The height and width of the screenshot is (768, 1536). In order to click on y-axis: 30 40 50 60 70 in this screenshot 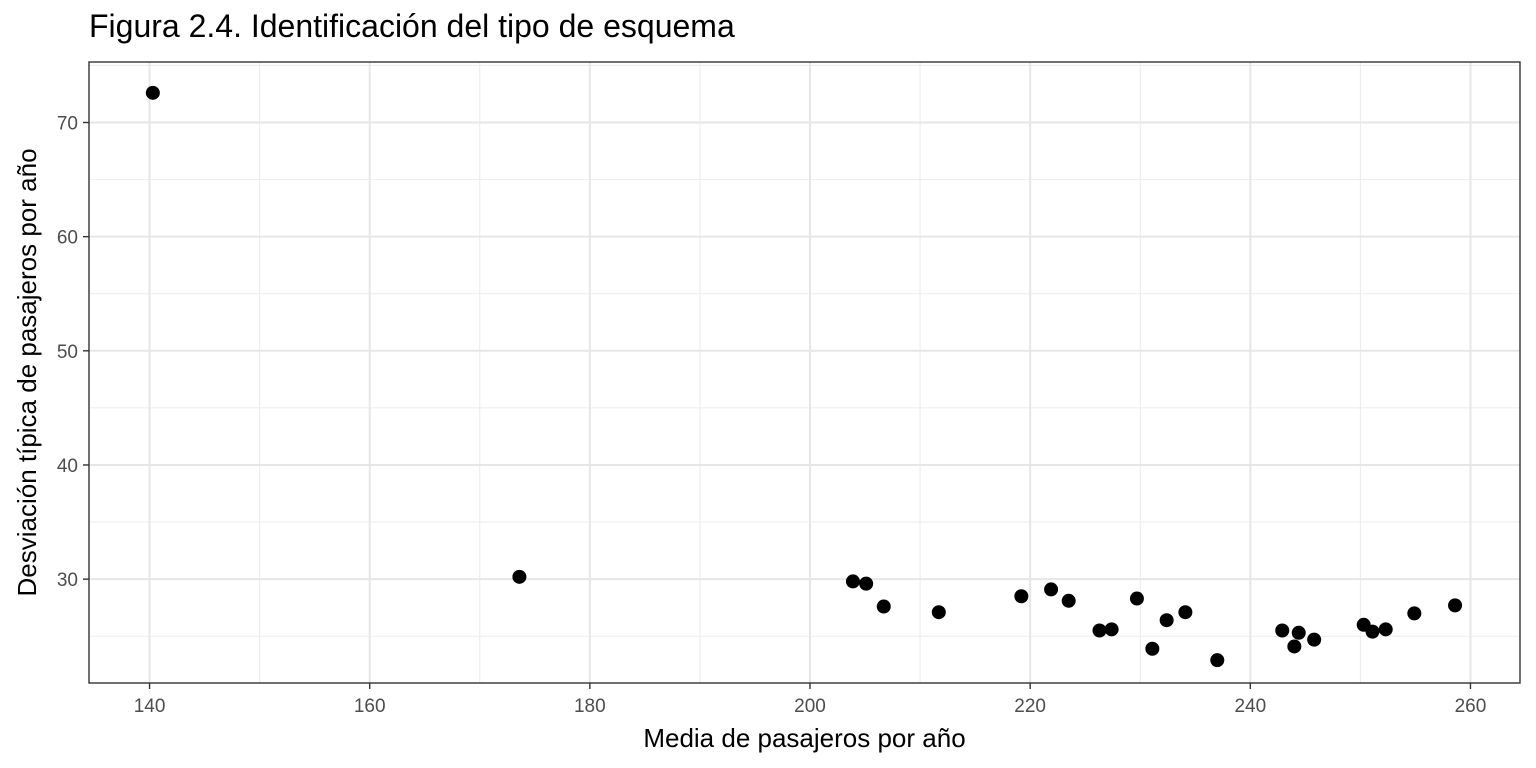, I will do `click(73, 352)`.